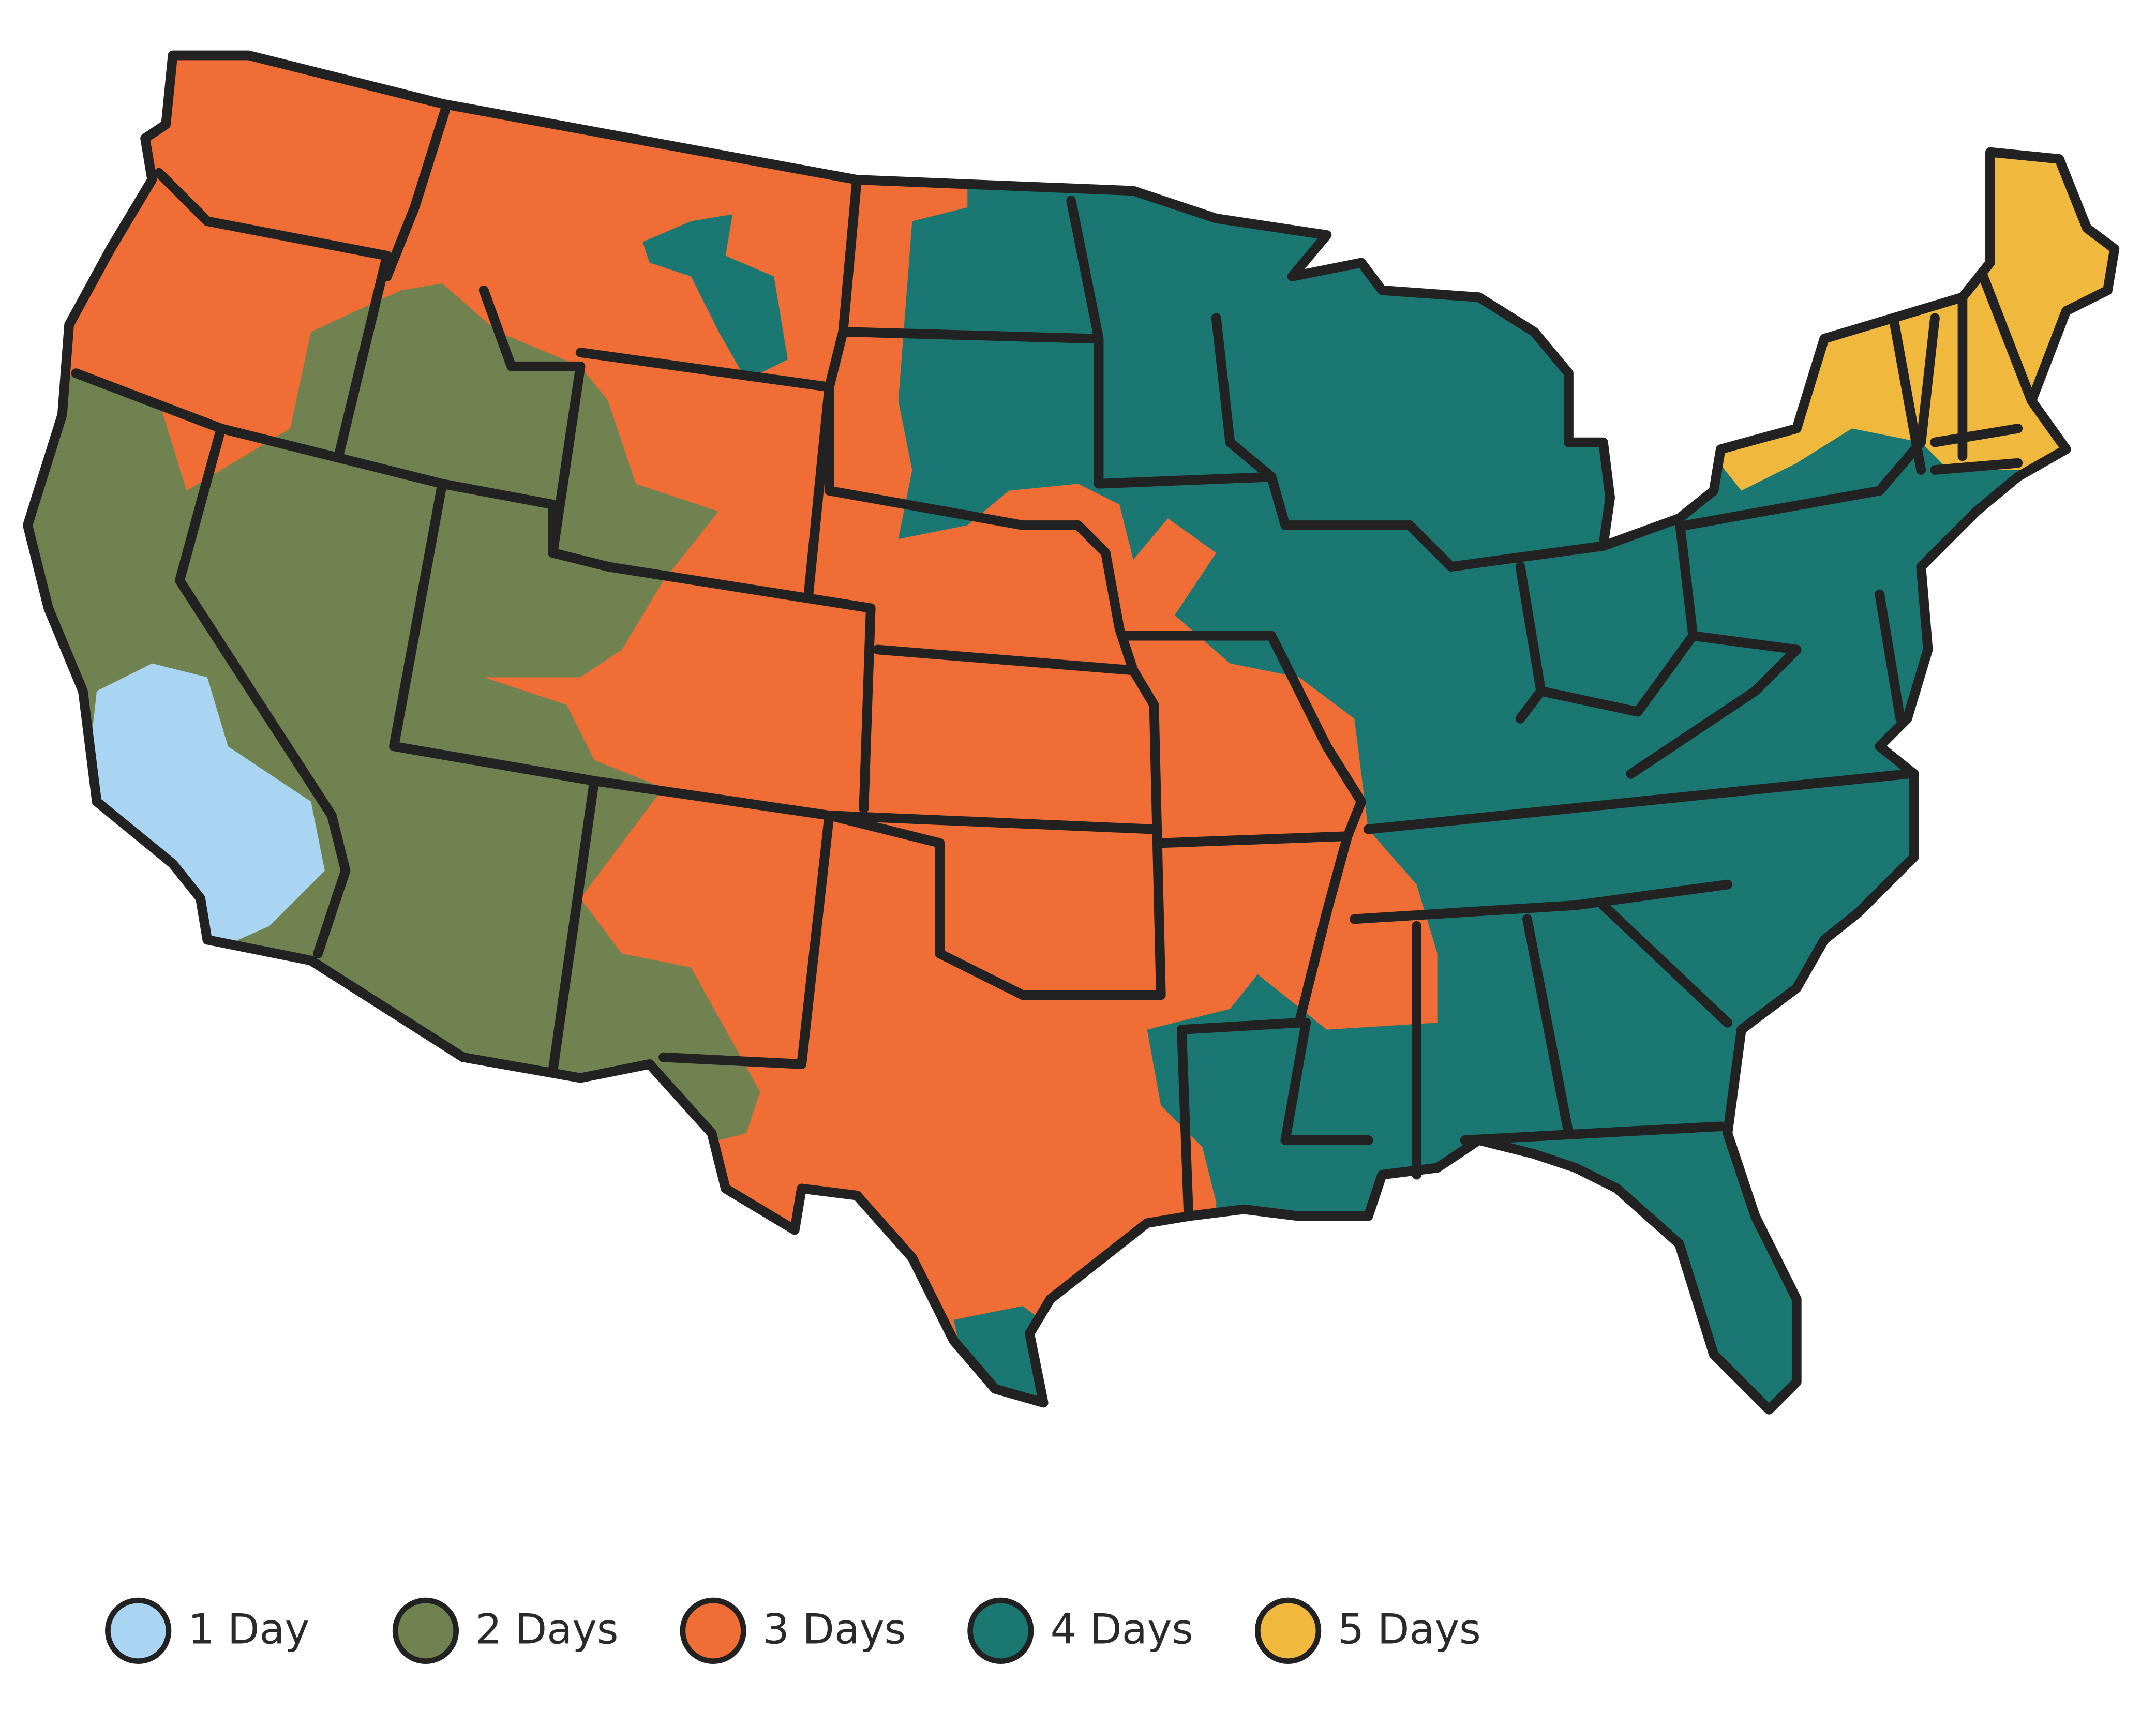 Image resolution: width=2156 pixels, height=1711 pixels. Describe the element at coordinates (1915, 273) in the screenshot. I see `zone-5-days` at that location.